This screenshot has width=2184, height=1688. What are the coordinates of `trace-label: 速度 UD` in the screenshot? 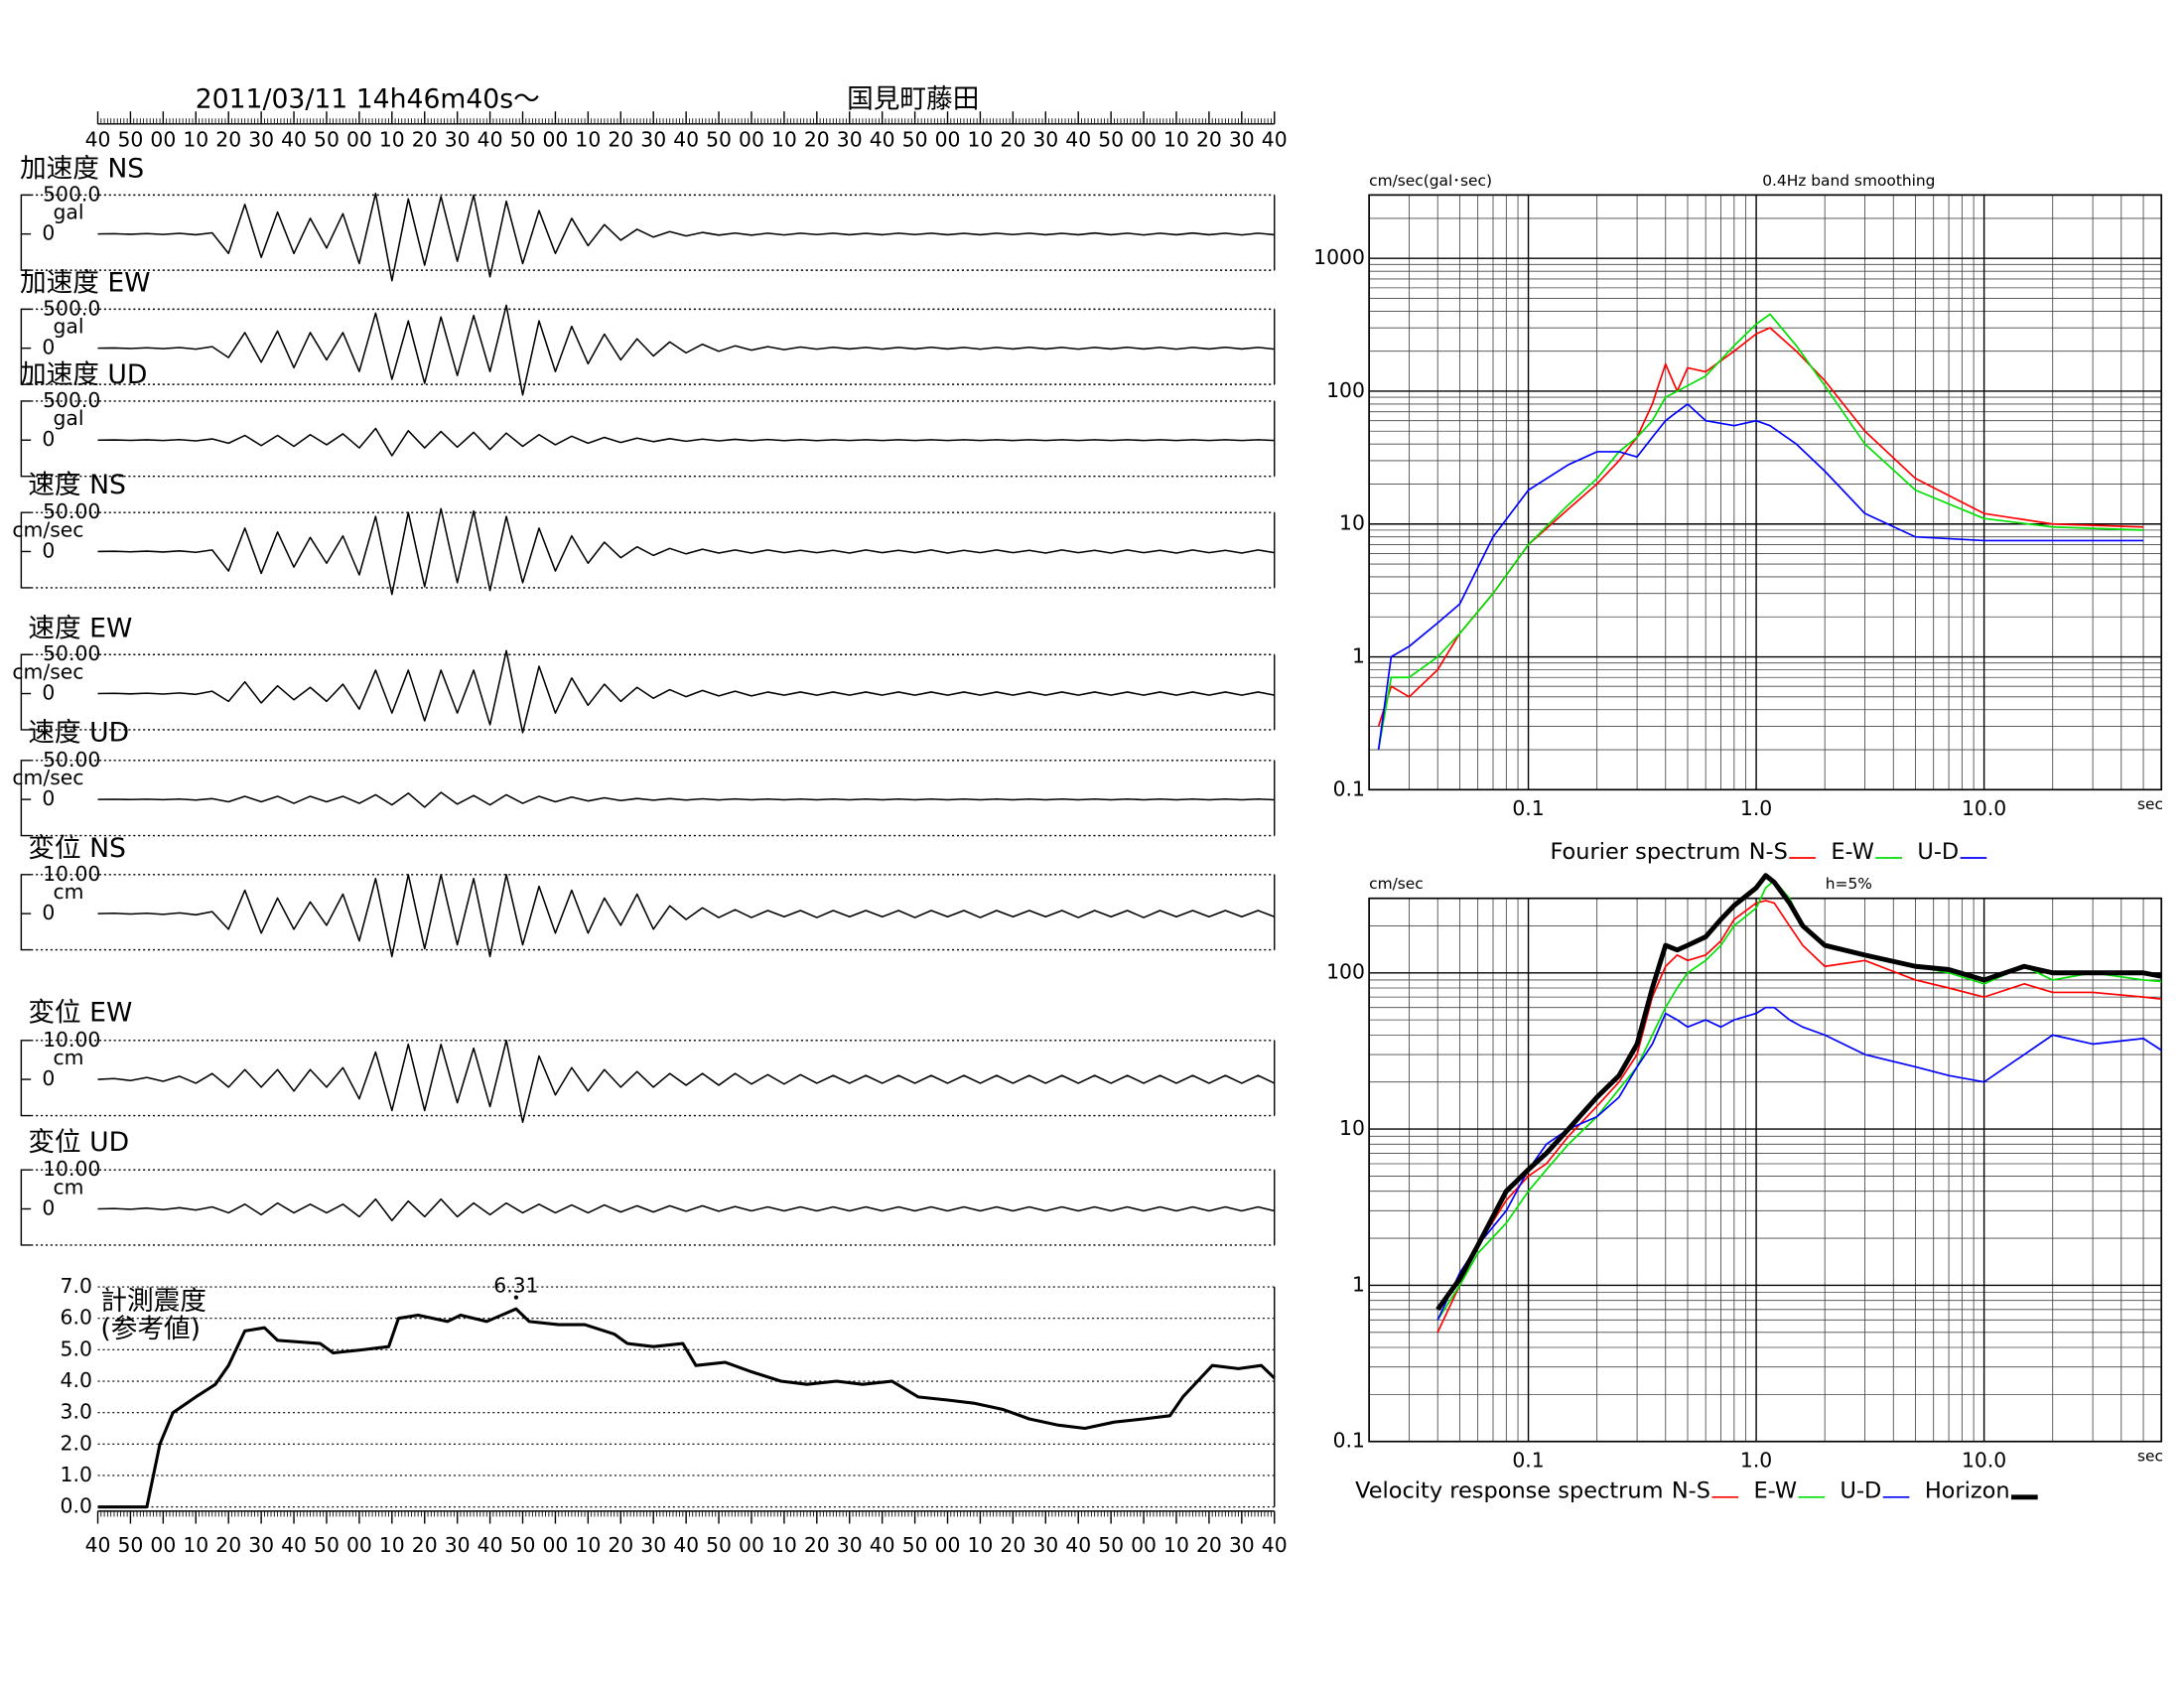 It's located at (78, 733).